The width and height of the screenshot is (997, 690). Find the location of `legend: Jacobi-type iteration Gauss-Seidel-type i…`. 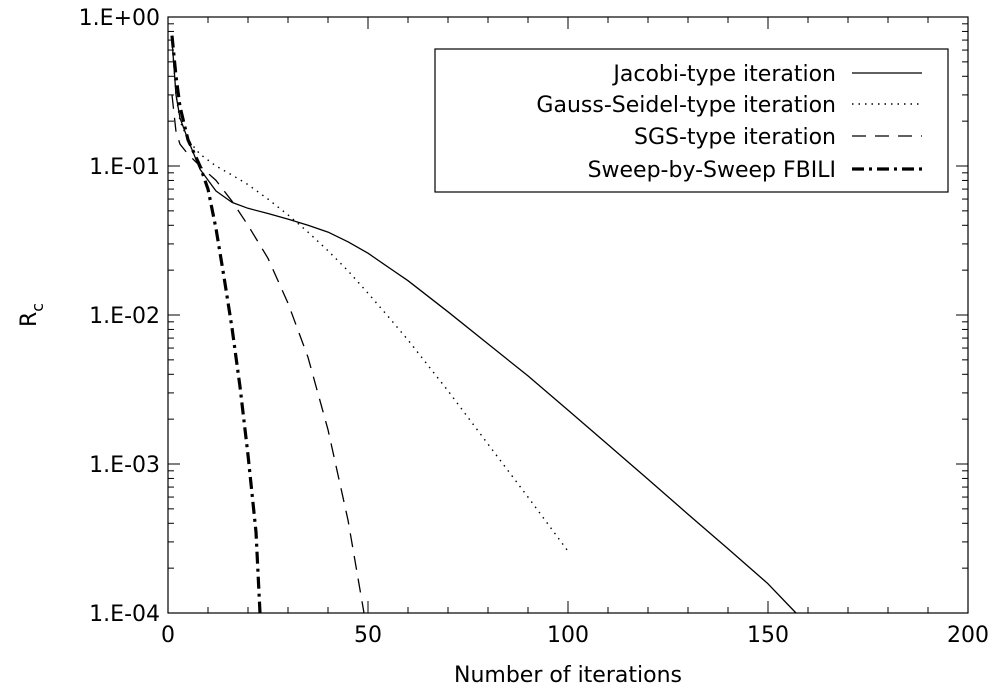

legend: Jacobi-type iteration Gauss-Seidel-type i… is located at coordinates (691, 120).